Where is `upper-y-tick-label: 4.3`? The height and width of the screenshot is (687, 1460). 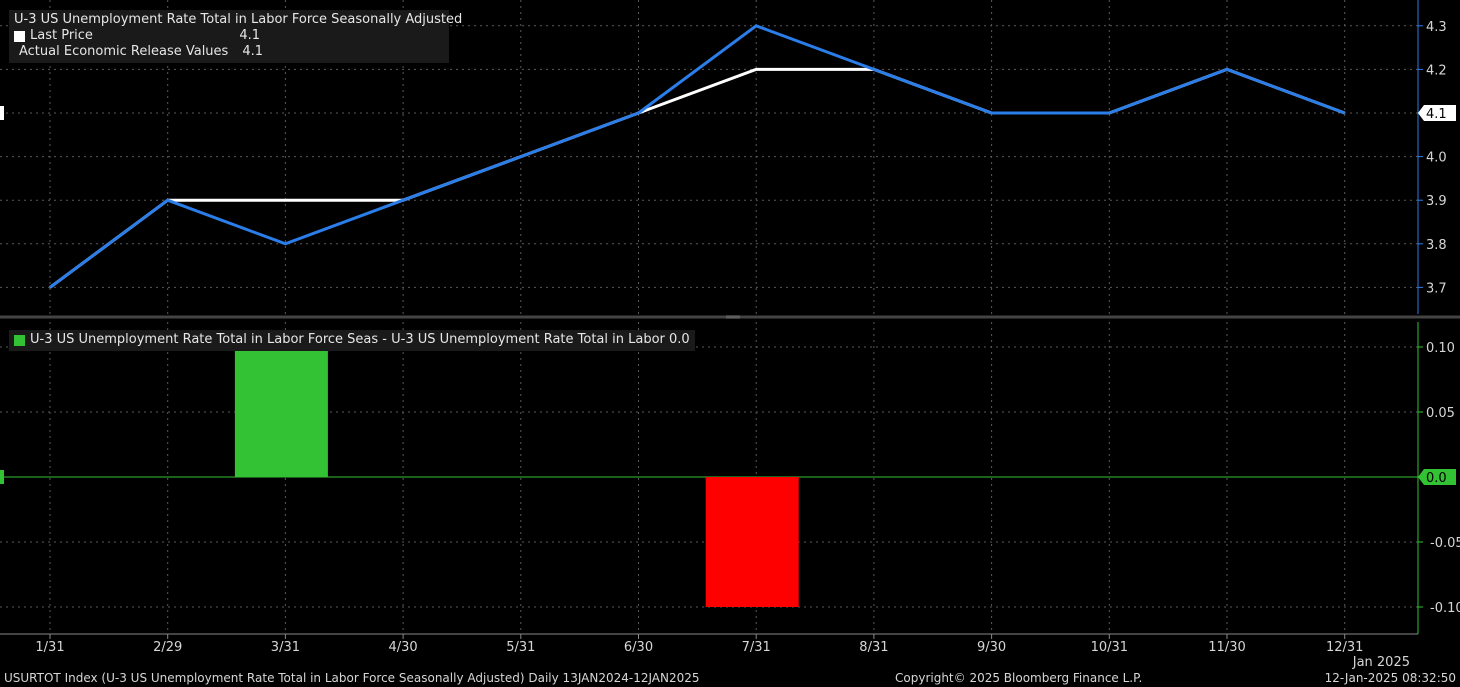 upper-y-tick-label: 4.3 is located at coordinates (1436, 27).